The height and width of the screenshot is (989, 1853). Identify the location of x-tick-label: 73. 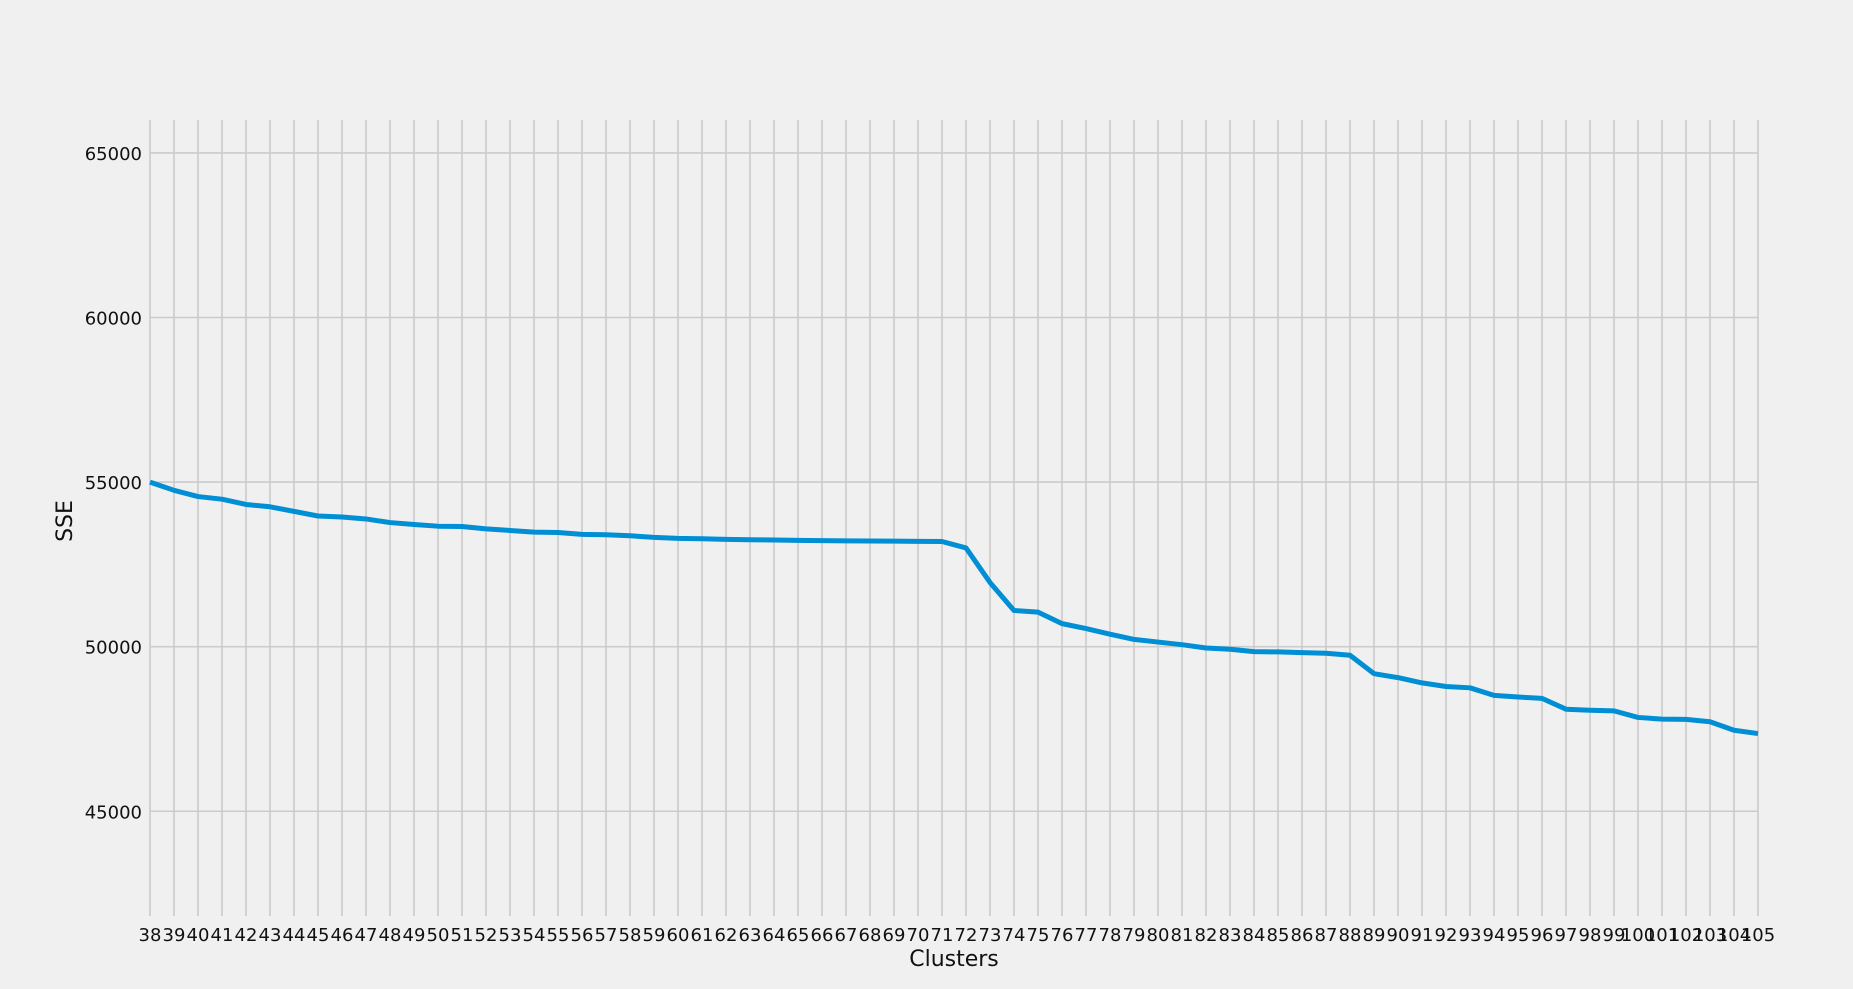
(990, 935).